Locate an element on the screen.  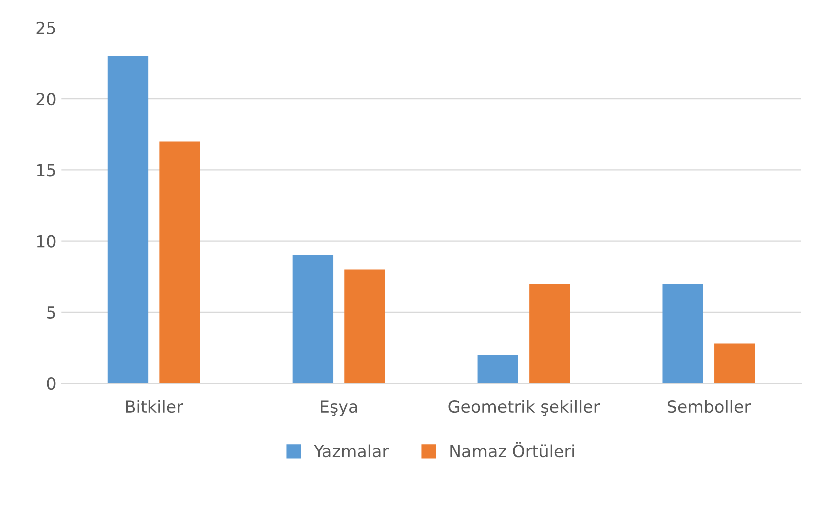
legend-label: Namaz Örtüleri is located at coordinates (512, 450).